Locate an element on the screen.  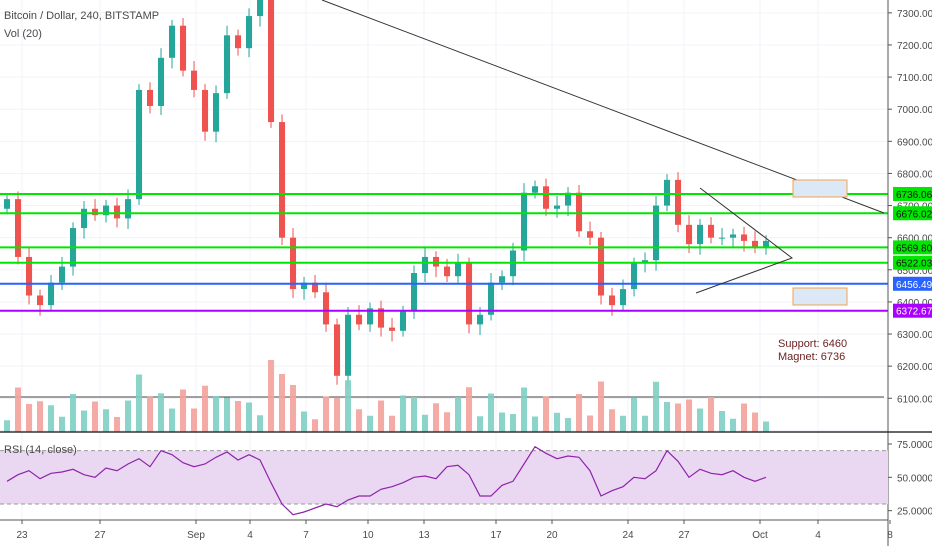
time-tick-label: Sep is located at coordinates (196, 535).